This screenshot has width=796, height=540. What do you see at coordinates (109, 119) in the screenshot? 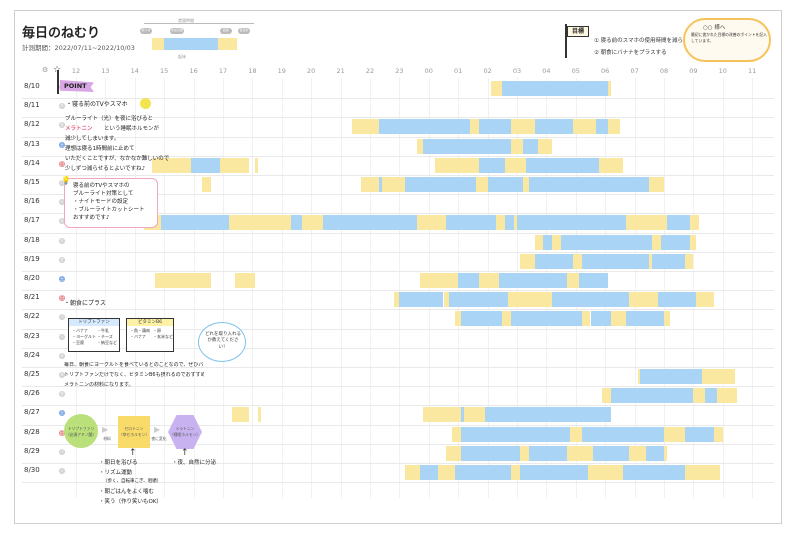
I see `point-body-1: ブルーライト（光）を夜に浴びると` at bounding box center [109, 119].